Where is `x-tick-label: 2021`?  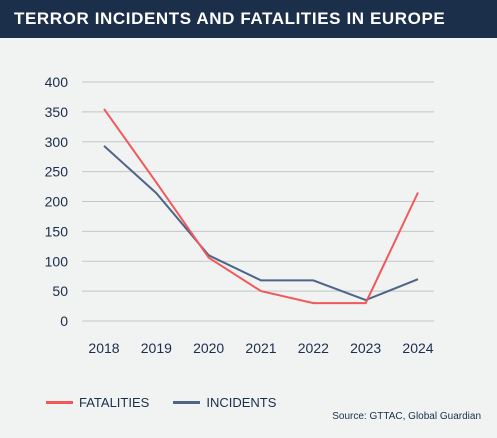
x-tick-label: 2021 is located at coordinates (260, 348).